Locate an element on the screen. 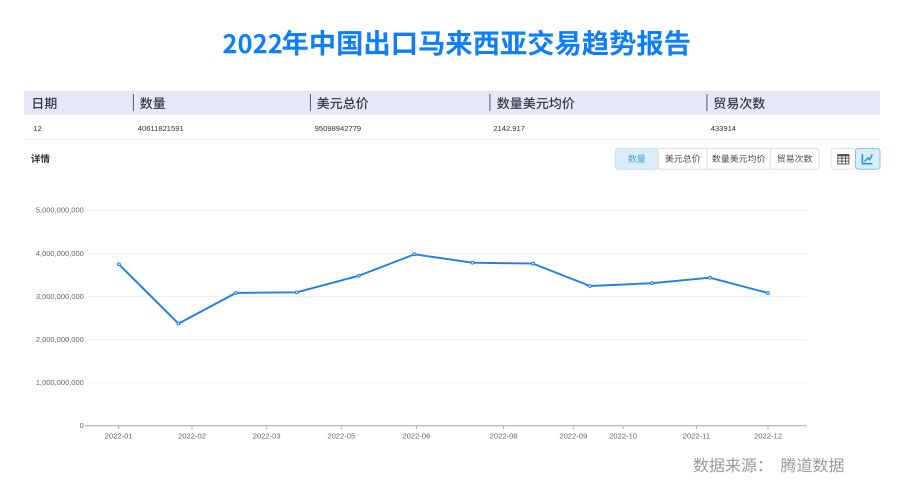 This screenshot has height=493, width=900. svg-text: 3,000,000,000 is located at coordinates (60, 296).